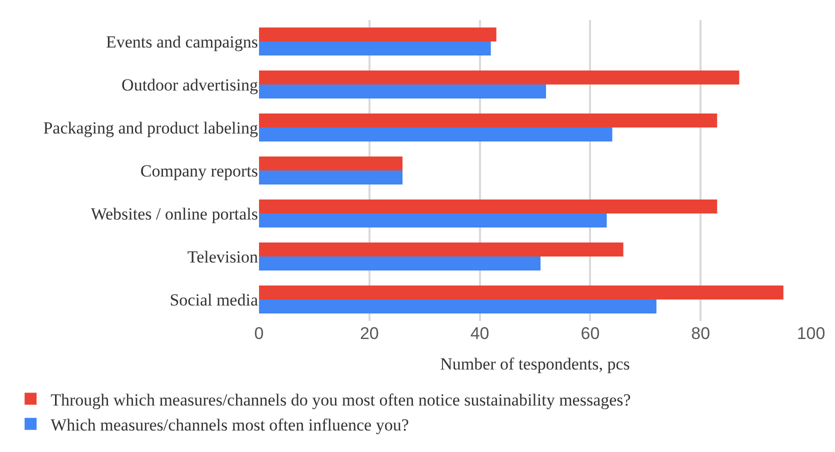 The image size is (835, 452). I want to click on x-tick-label: 40, so click(480, 333).